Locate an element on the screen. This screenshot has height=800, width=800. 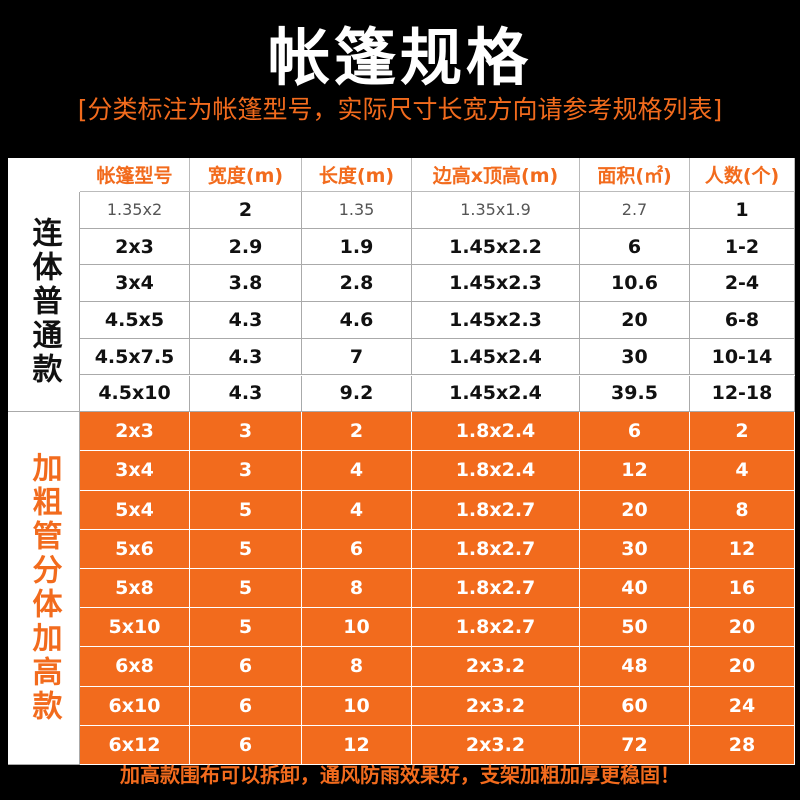
table-cell: 48 is located at coordinates (635, 667).